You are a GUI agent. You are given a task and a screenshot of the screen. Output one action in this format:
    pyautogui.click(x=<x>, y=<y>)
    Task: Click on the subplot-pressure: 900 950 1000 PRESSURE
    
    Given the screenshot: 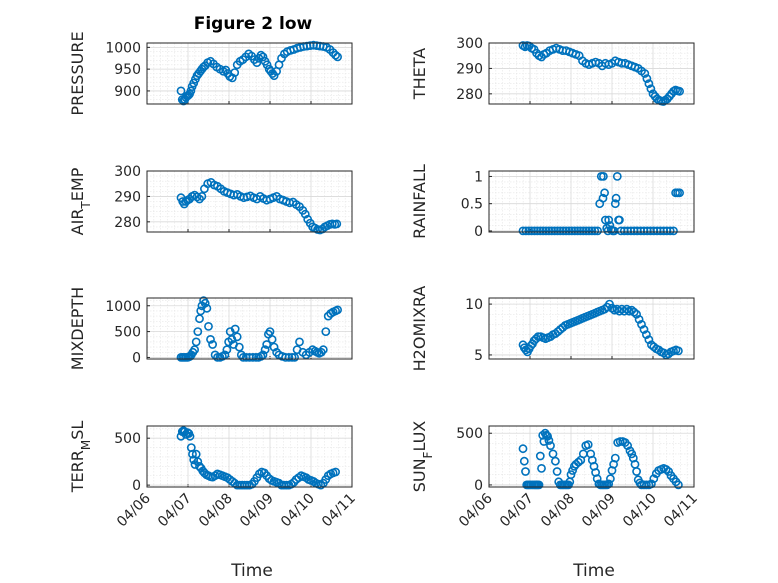 What is the action you would take?
    pyautogui.click(x=210, y=73)
    